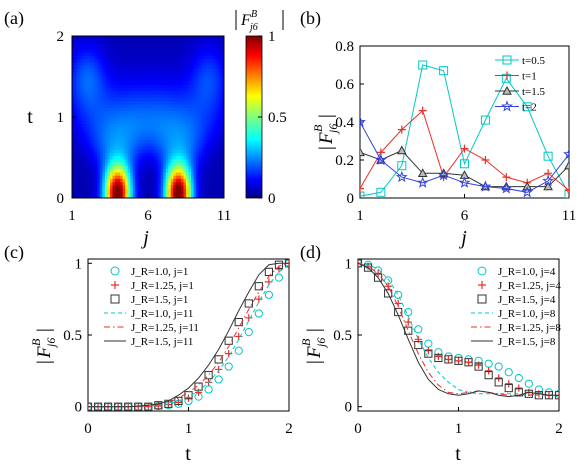  What do you see at coordinates (228, 366) in the screenshot?
I see `data-point-circle` at bounding box center [228, 366].